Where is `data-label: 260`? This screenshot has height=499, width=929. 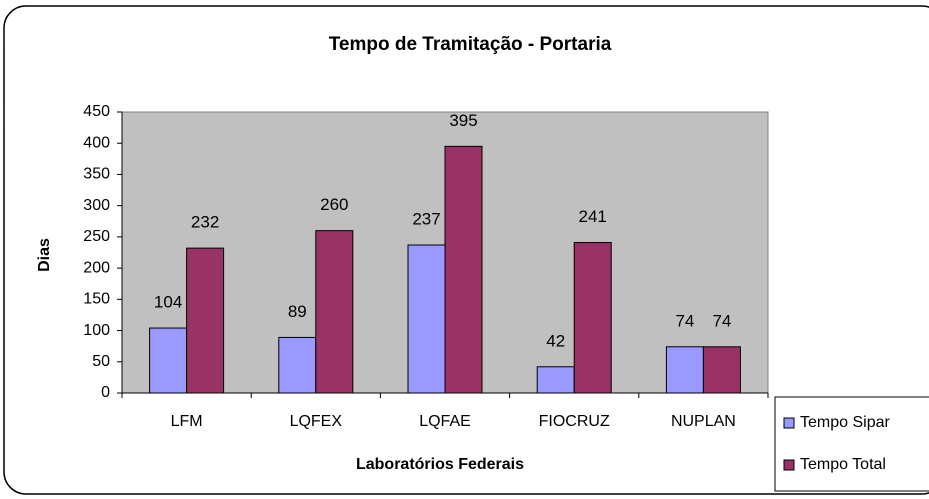 data-label: 260 is located at coordinates (334, 204).